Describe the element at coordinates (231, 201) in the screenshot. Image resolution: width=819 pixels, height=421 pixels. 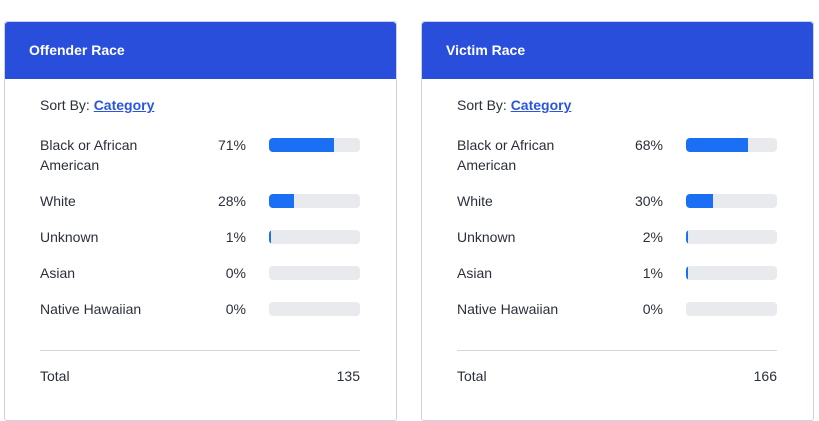
I see `percent-value: 28%` at that location.